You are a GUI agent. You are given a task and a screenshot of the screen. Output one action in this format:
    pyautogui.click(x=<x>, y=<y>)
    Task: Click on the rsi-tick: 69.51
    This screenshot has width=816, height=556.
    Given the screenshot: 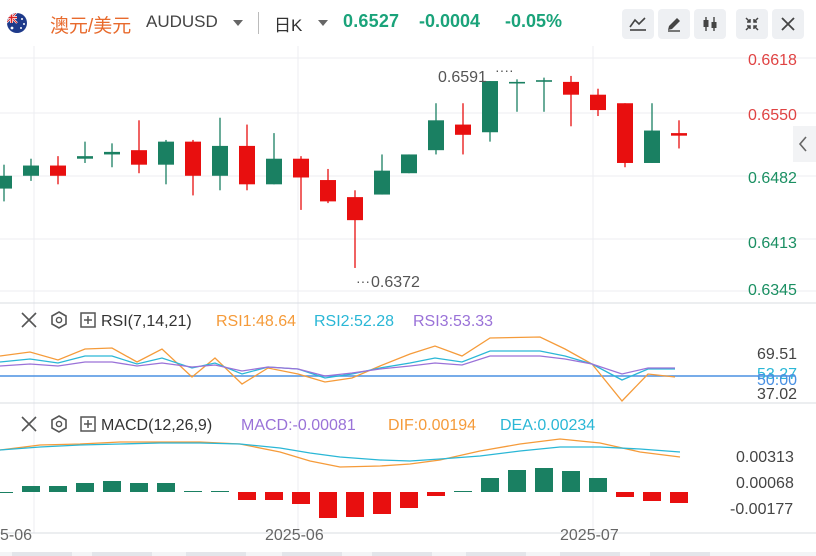 What is the action you would take?
    pyautogui.click(x=777, y=354)
    